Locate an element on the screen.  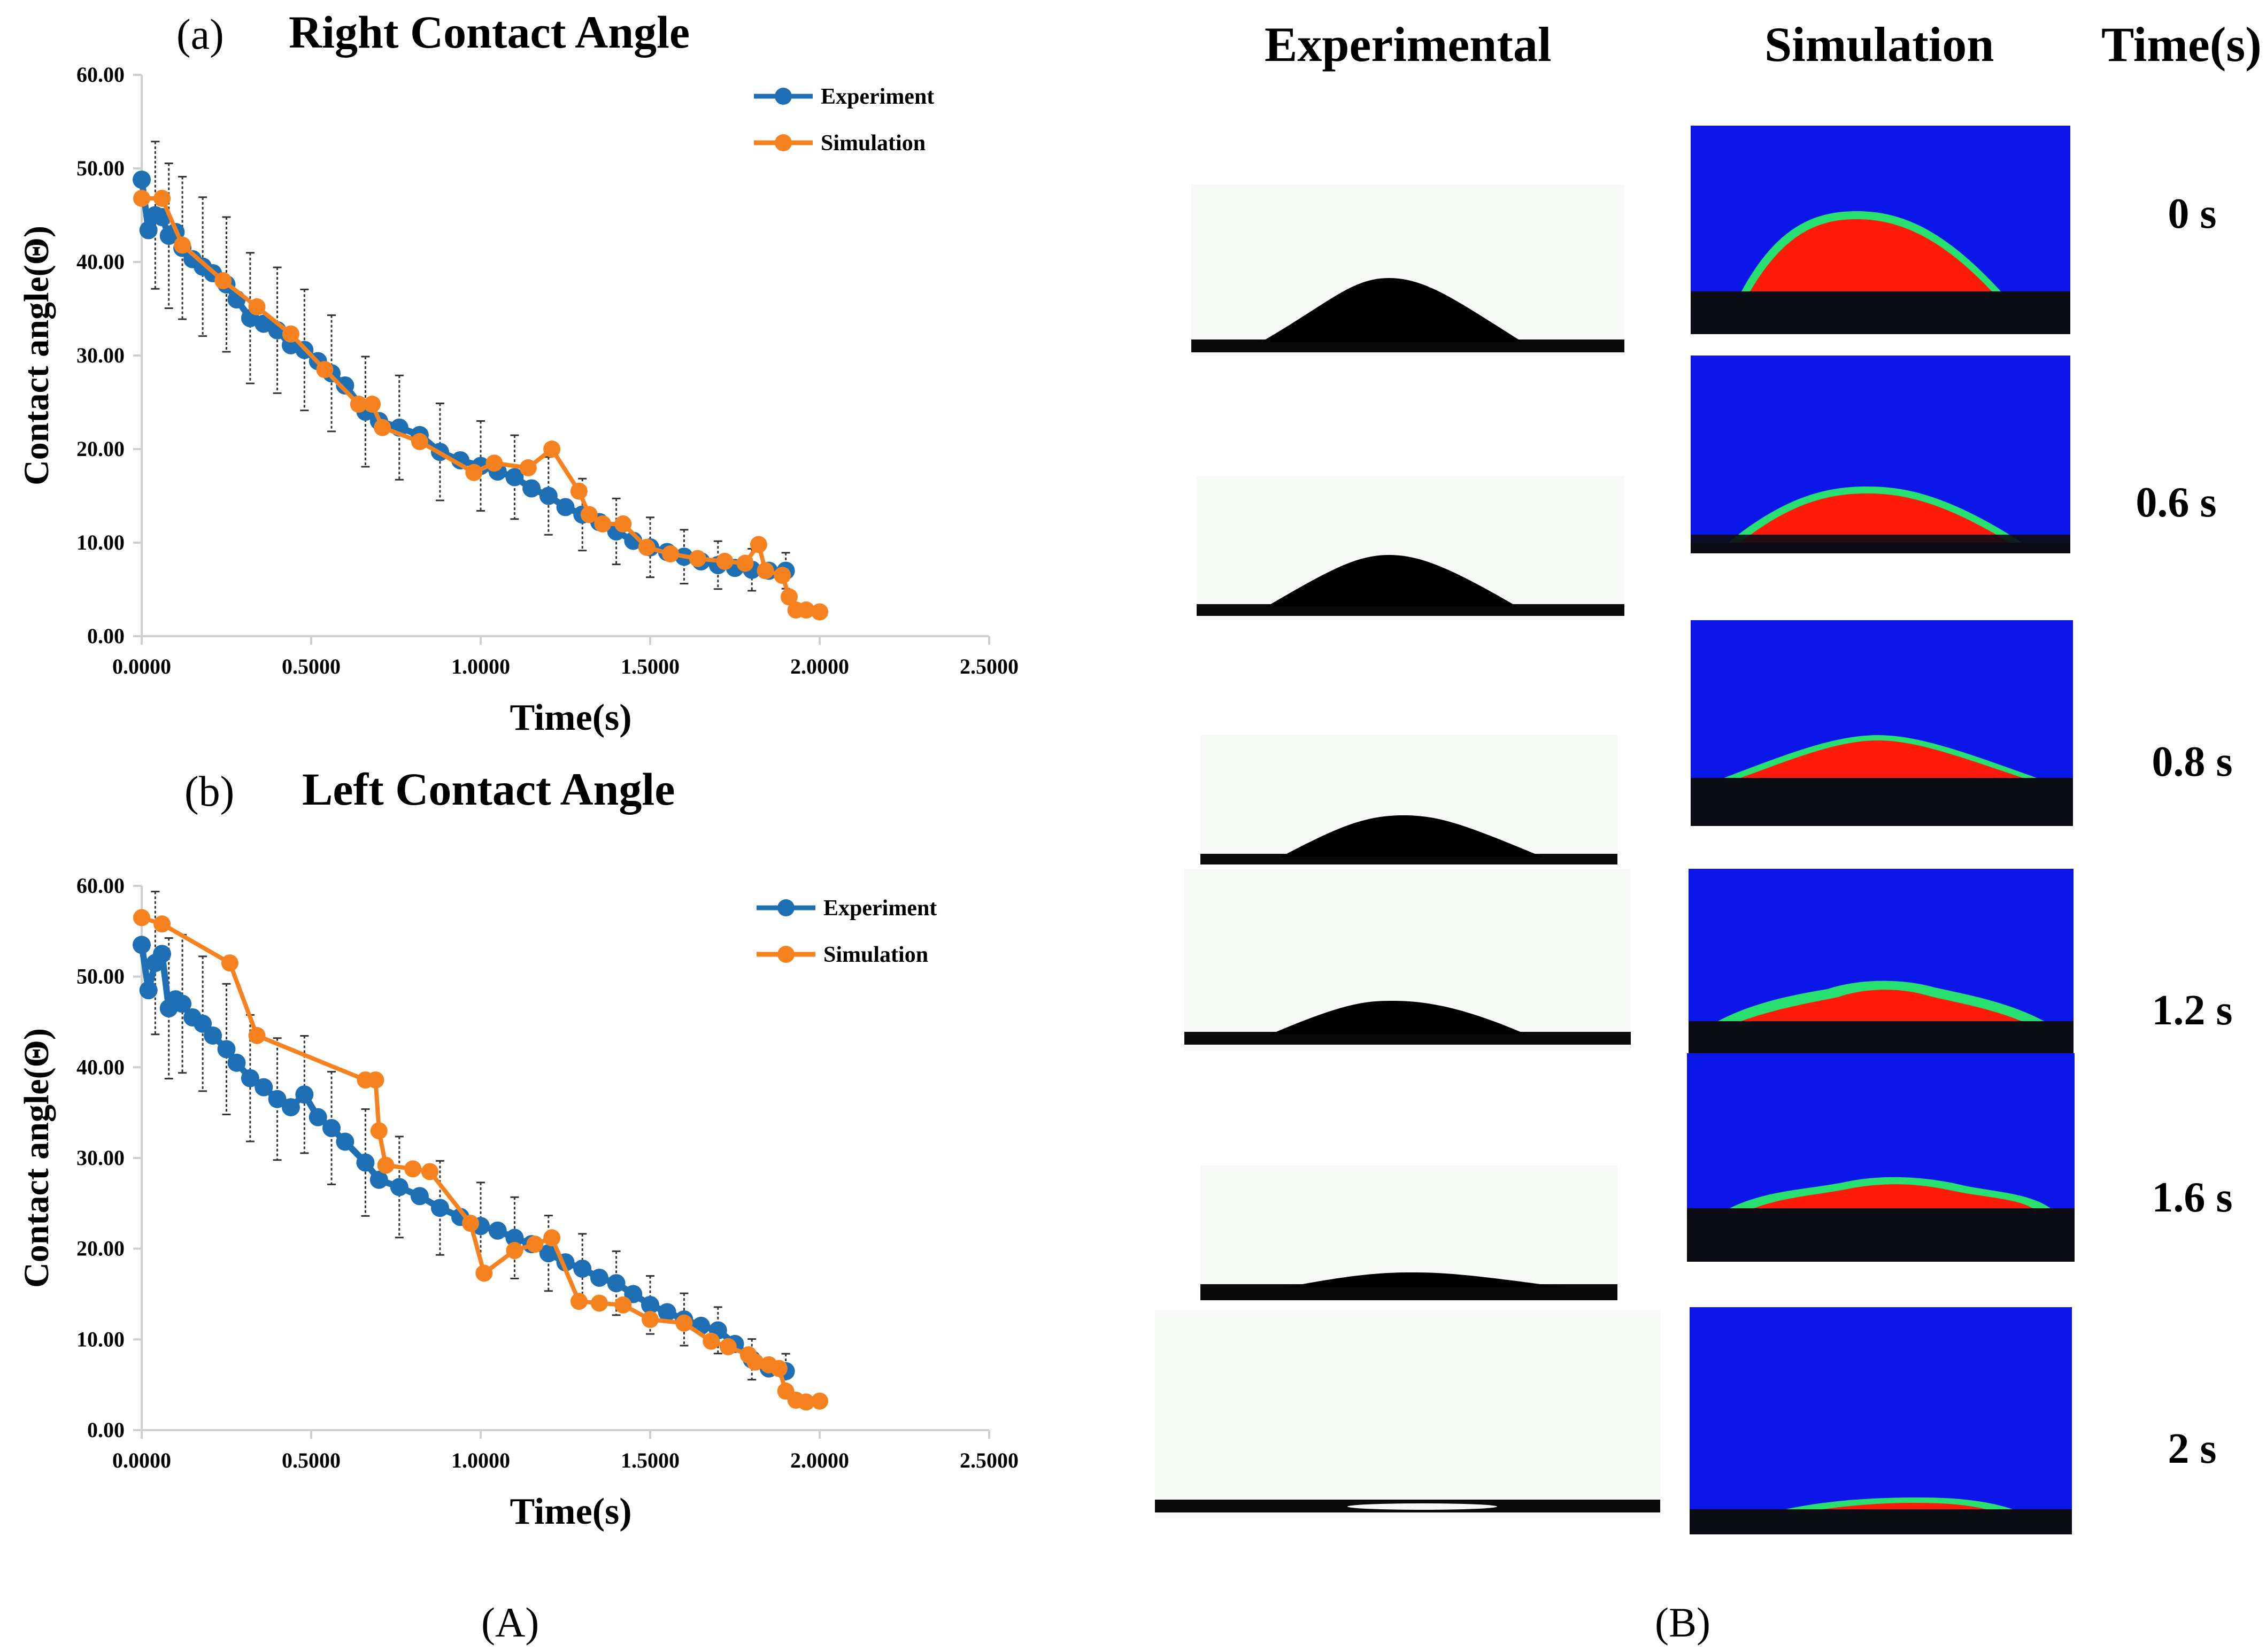
x-tick-label: 0.5000 is located at coordinates (312, 1460).